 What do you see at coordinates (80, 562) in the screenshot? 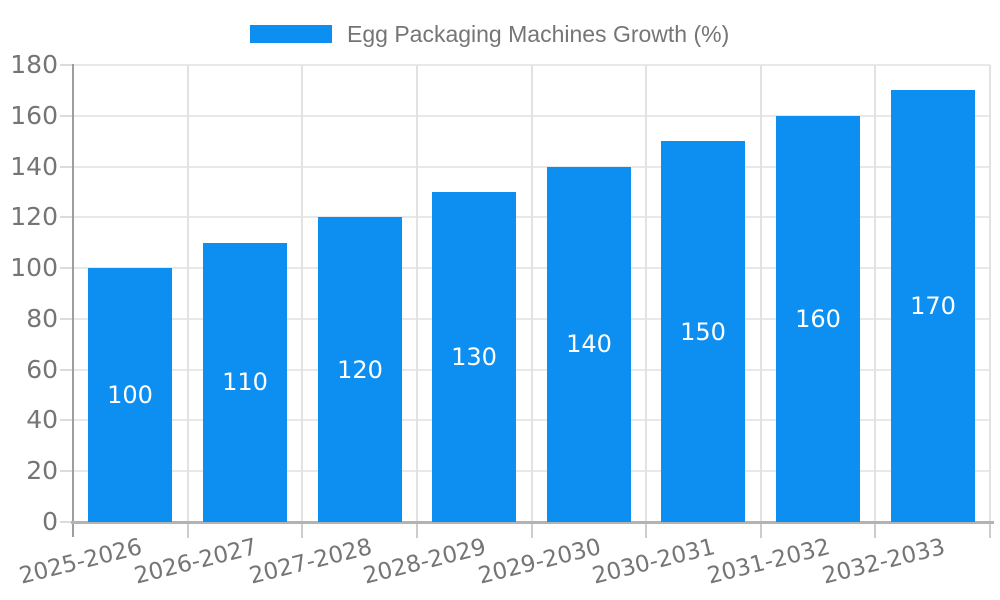
I see `x-axis-label: 2025-2026` at bounding box center [80, 562].